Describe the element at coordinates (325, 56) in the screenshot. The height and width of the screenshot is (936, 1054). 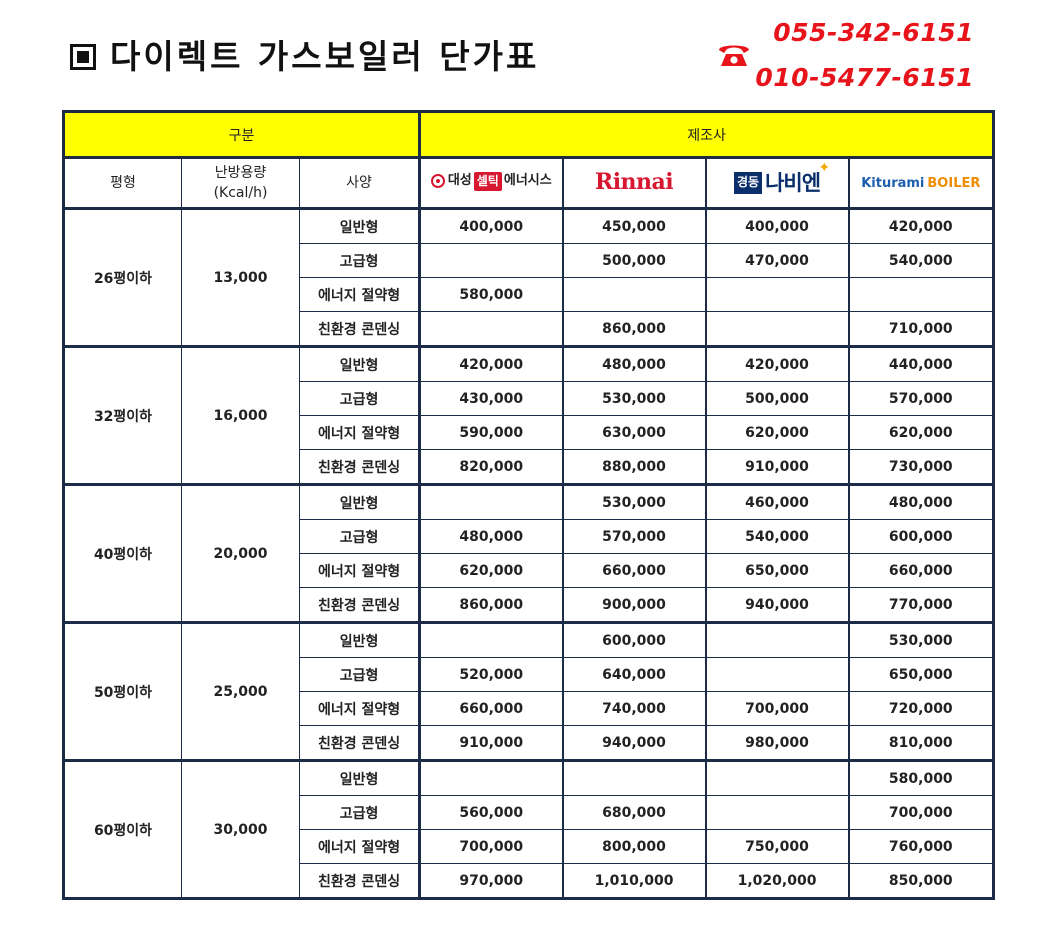
I see `page-title-text: 다이렉트 가스보일러 단가표` at that location.